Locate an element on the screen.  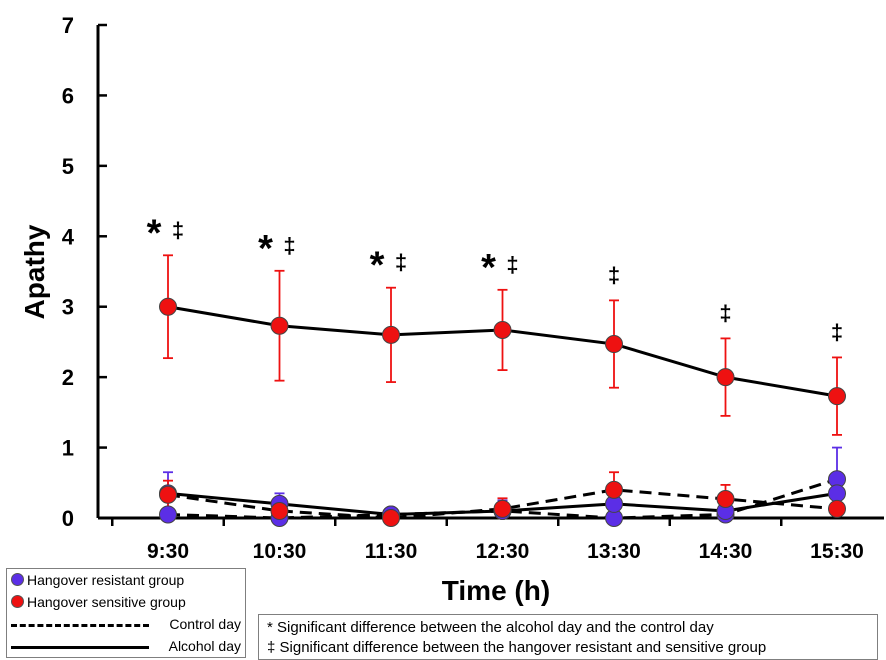
legend-label: Alcohol day is located at coordinates (204, 646).